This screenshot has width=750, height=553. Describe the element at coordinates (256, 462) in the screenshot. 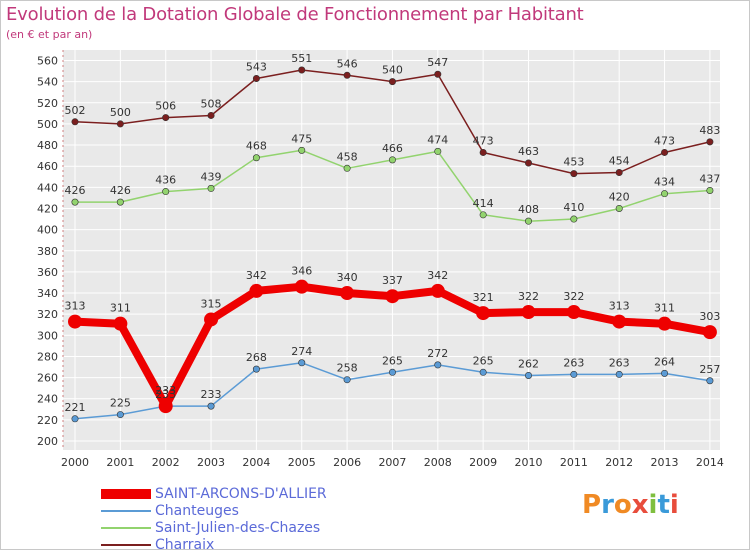

I see `x-tick-label: 2004` at that location.